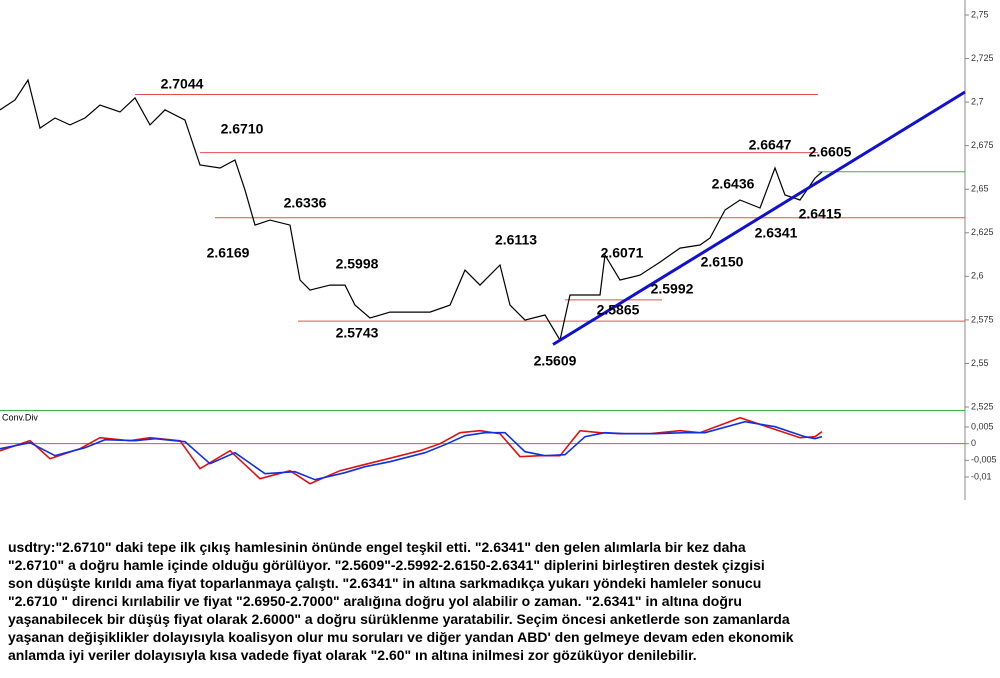 The height and width of the screenshot is (678, 1000). What do you see at coordinates (977, 276) in the screenshot?
I see `y-tick-label: 2,6` at bounding box center [977, 276].